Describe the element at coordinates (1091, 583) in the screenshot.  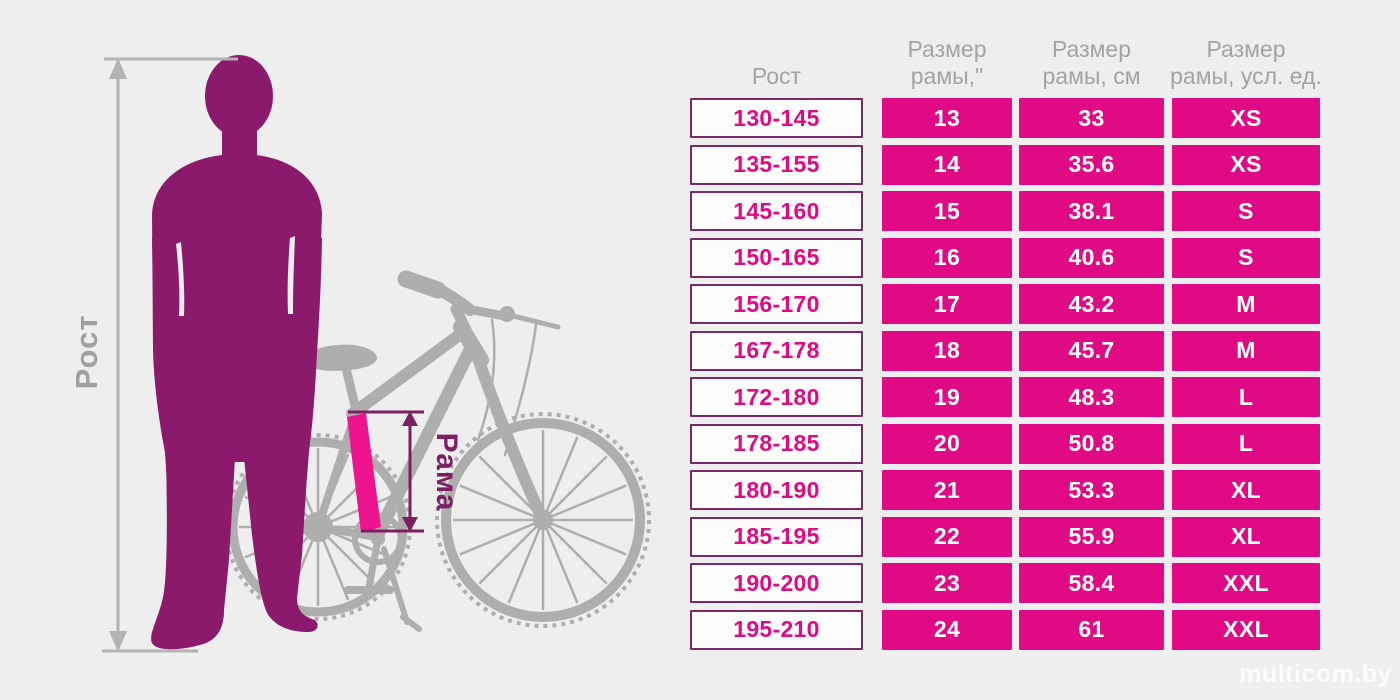
I see `frame-size-cm-cell: 58.4` at that location.